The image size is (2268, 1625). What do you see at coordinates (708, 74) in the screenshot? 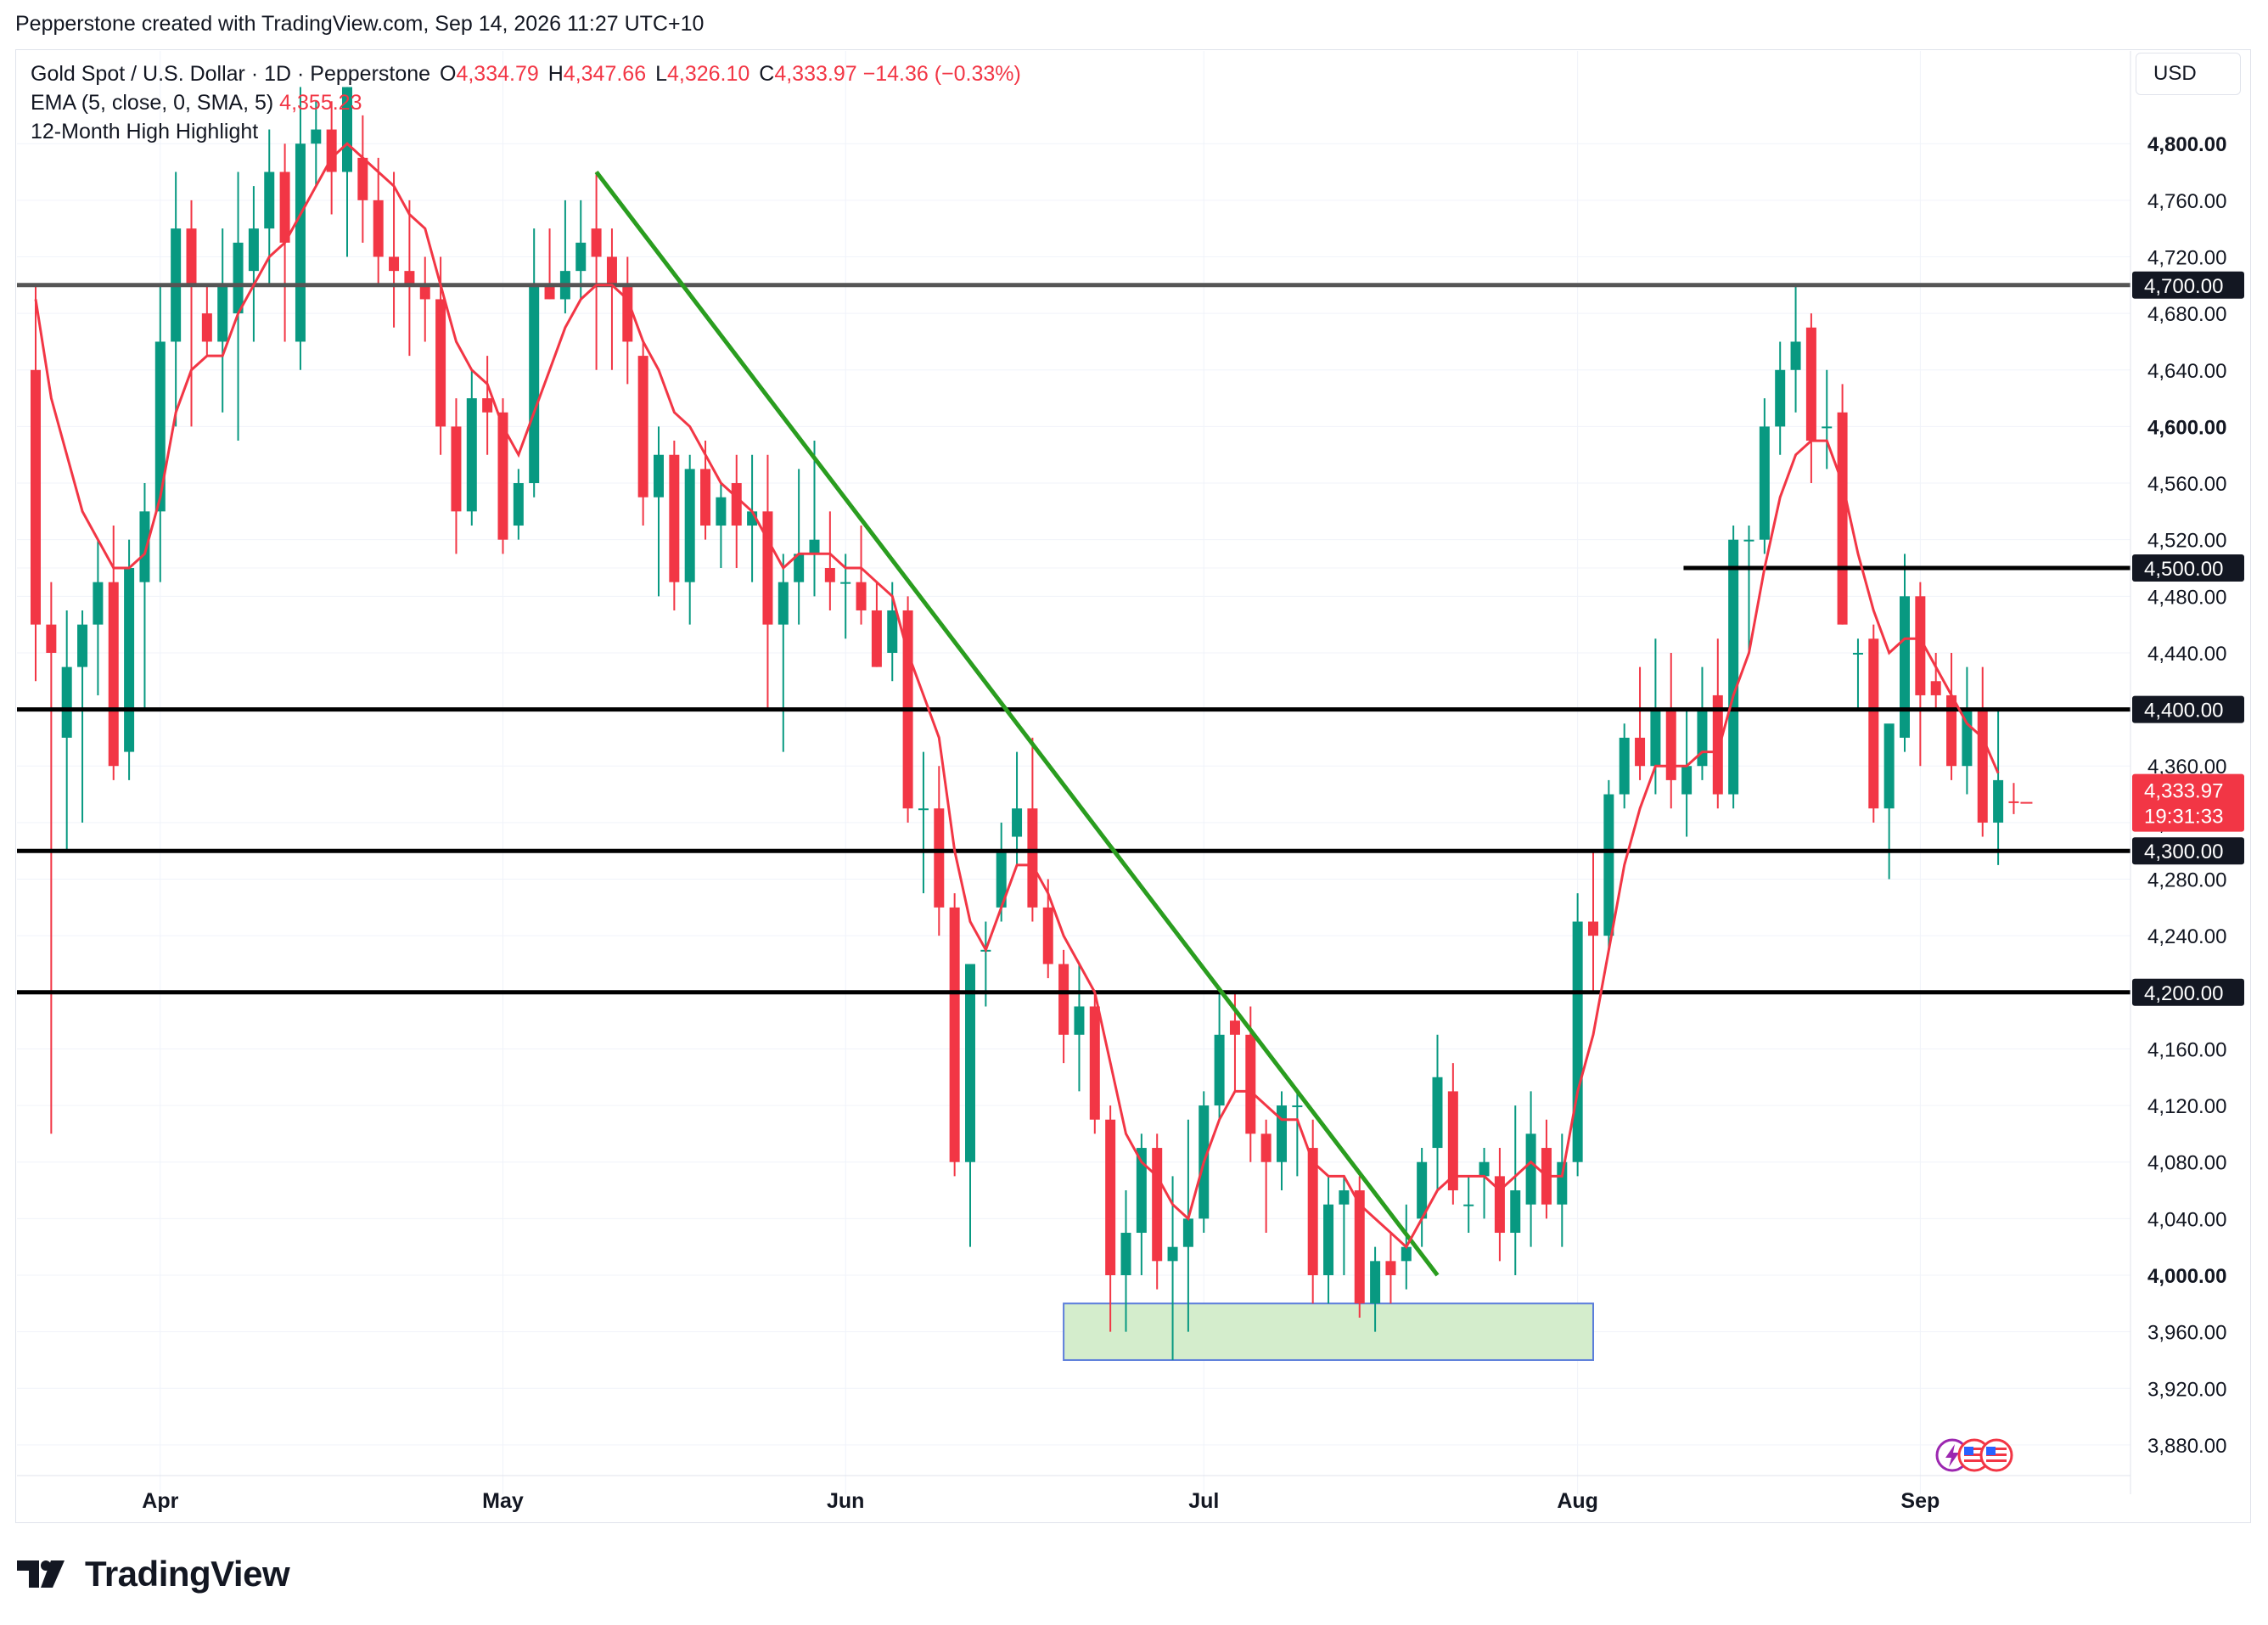
I see `low-value: 4,326.10` at bounding box center [708, 74].